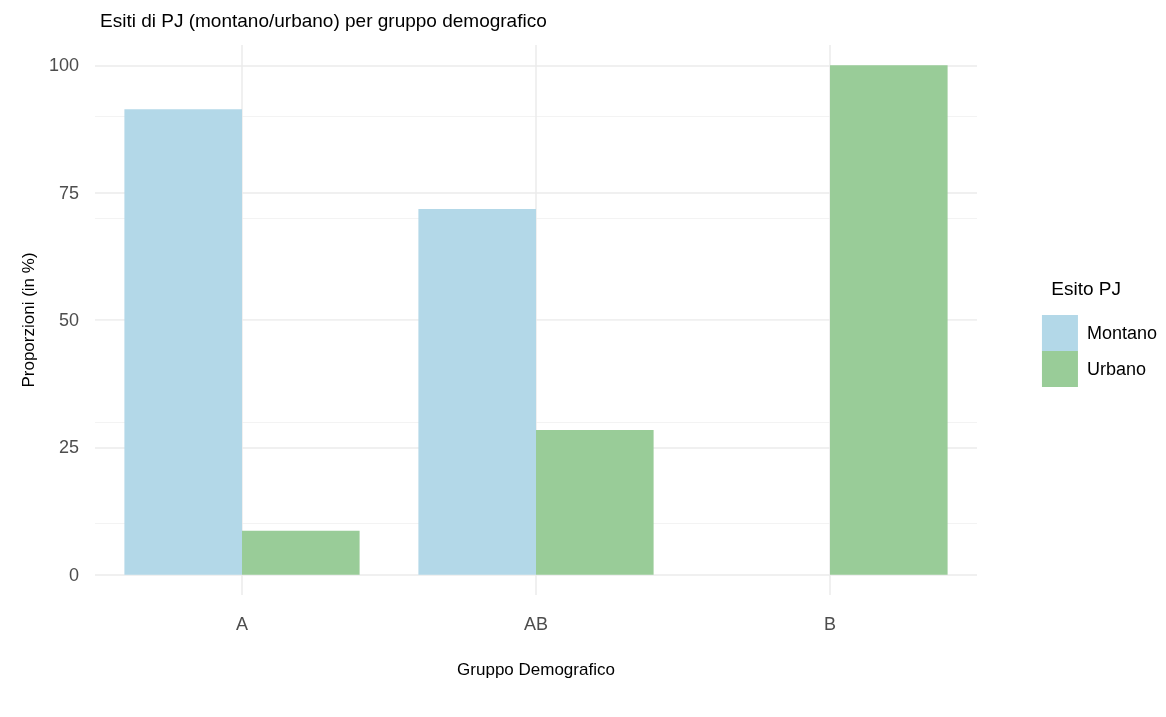  What do you see at coordinates (242, 624) in the screenshot?
I see `x-tick-label: A` at bounding box center [242, 624].